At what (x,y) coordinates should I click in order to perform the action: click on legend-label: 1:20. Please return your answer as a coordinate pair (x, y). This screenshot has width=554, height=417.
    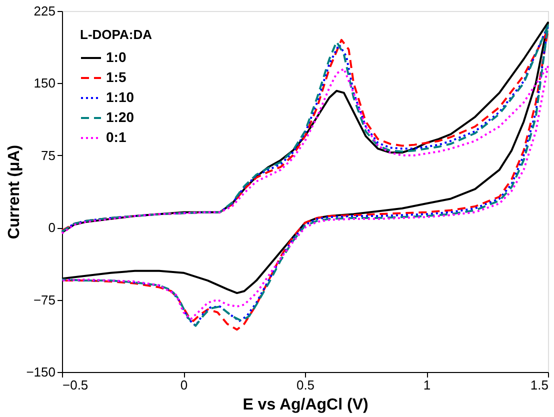
    Looking at the image, I should click on (120, 117).